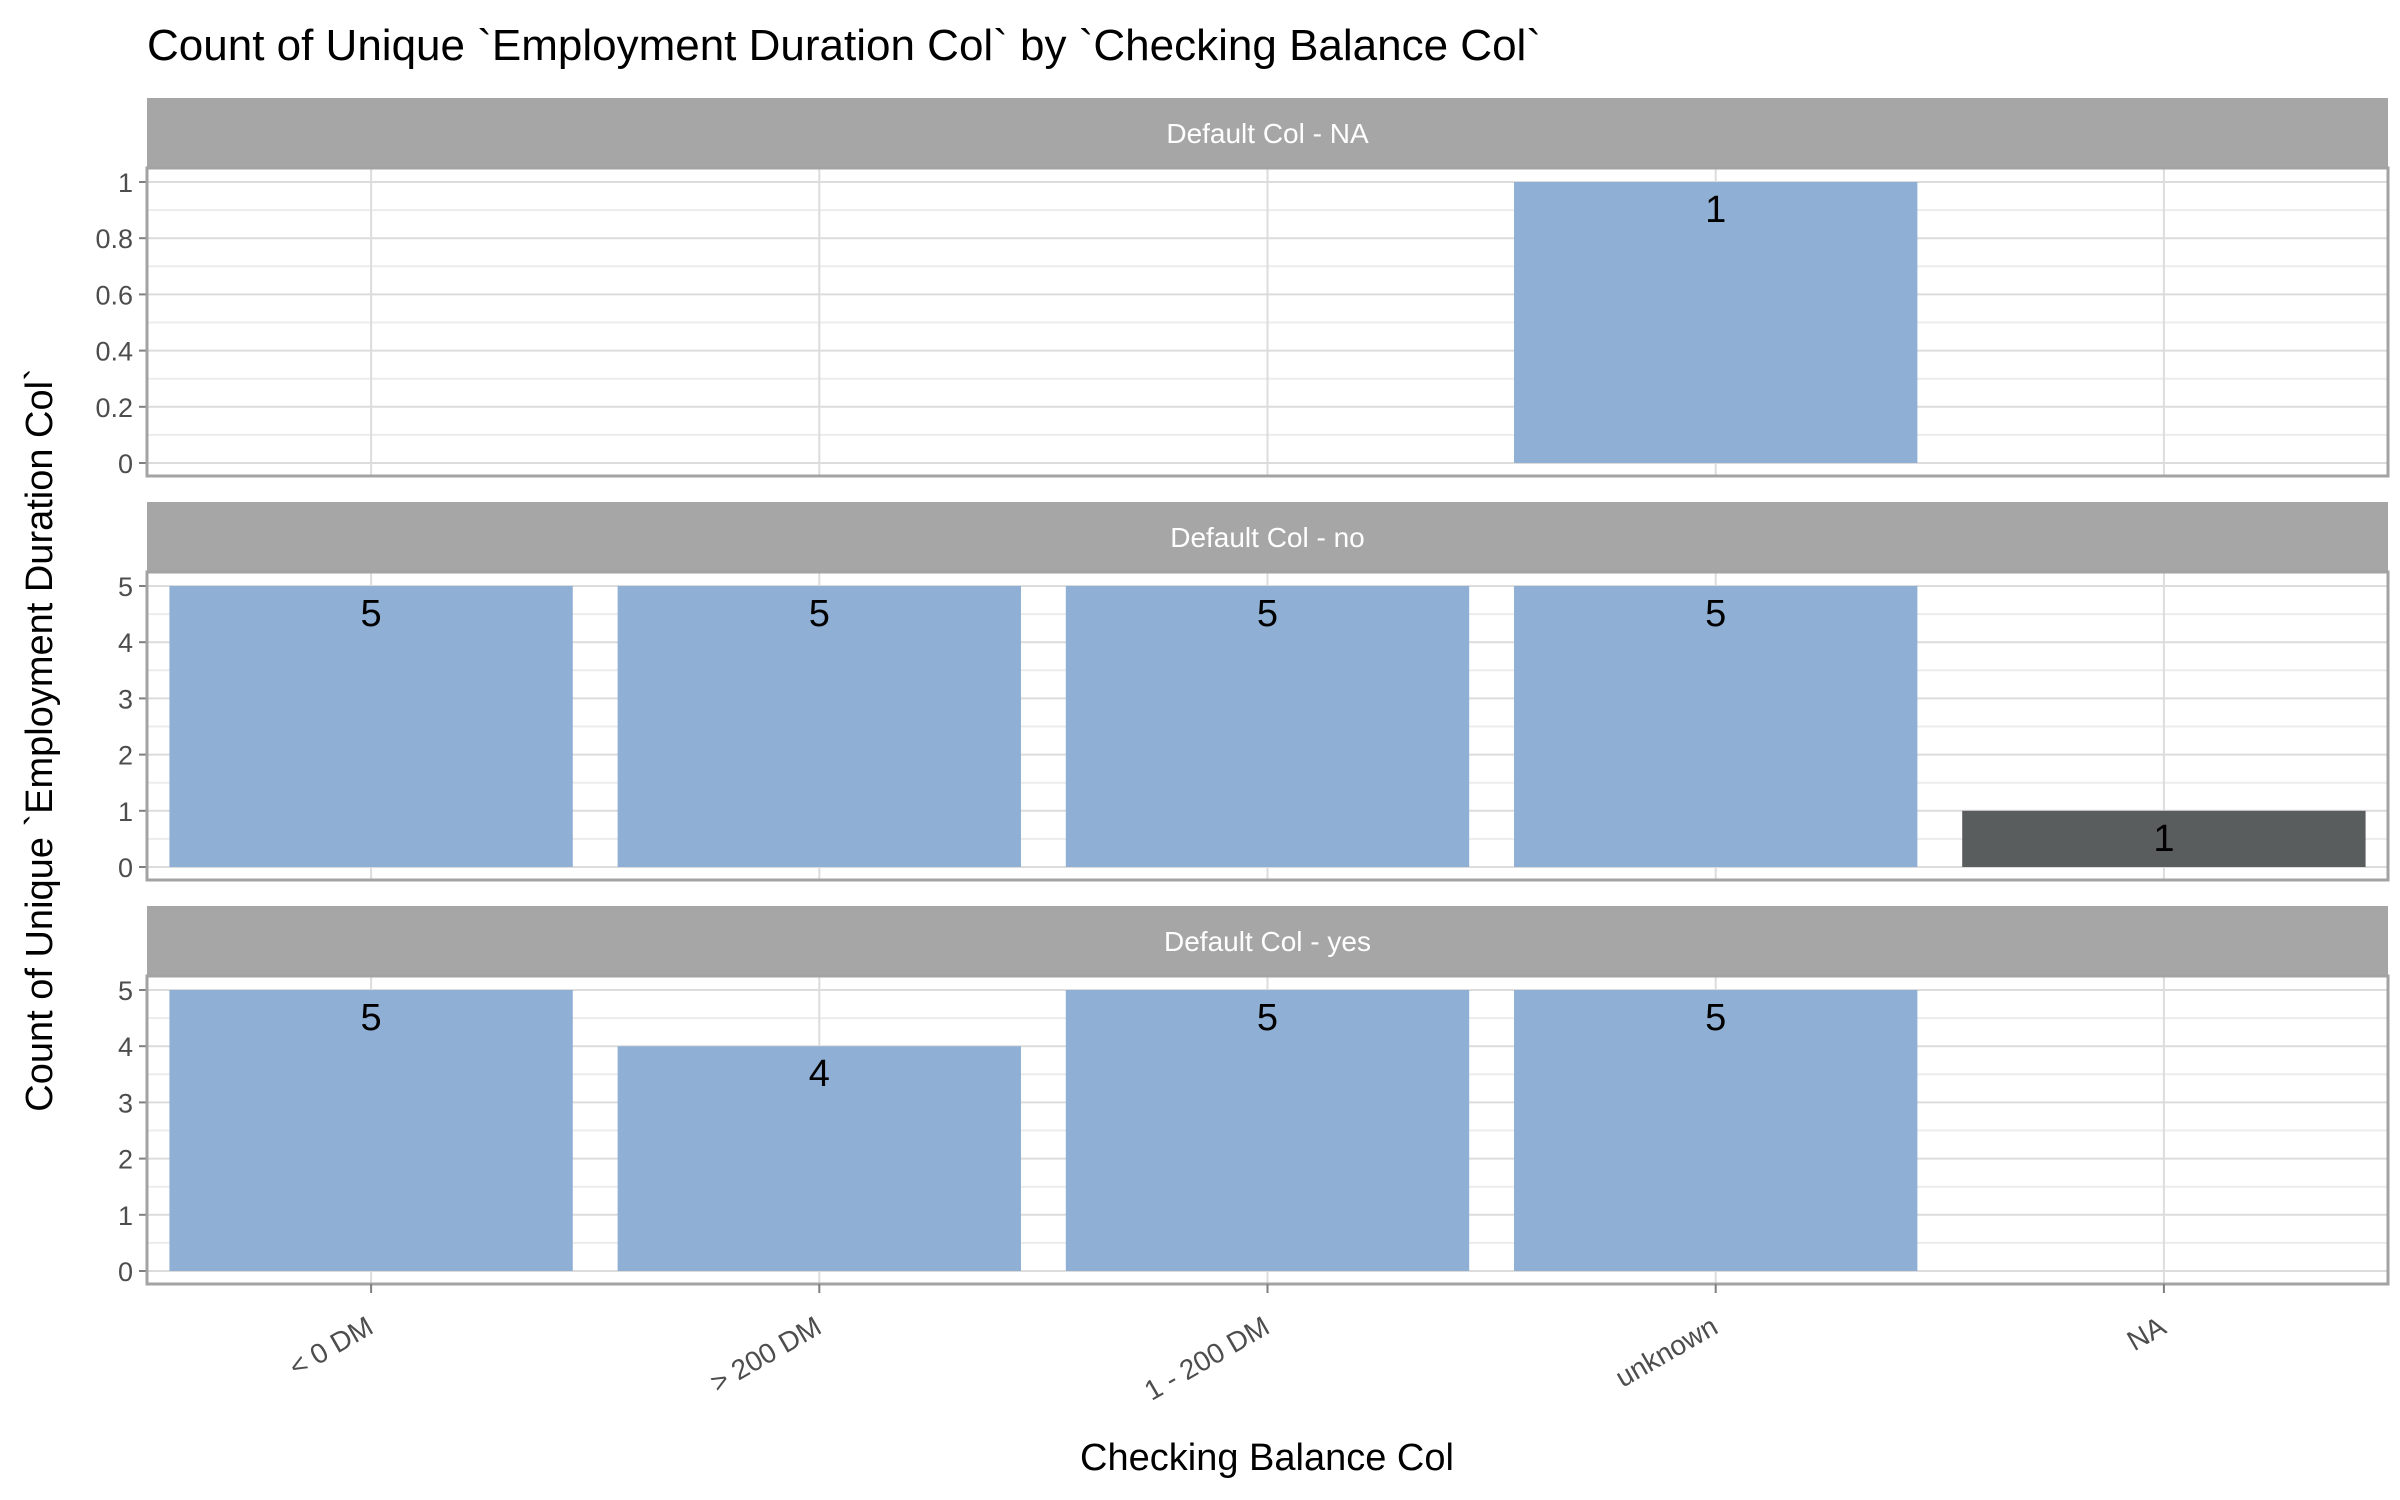 The image size is (2400, 1500). Describe the element at coordinates (765, 1354) in the screenshot. I see `x-tick-label: > 200 DM` at that location.